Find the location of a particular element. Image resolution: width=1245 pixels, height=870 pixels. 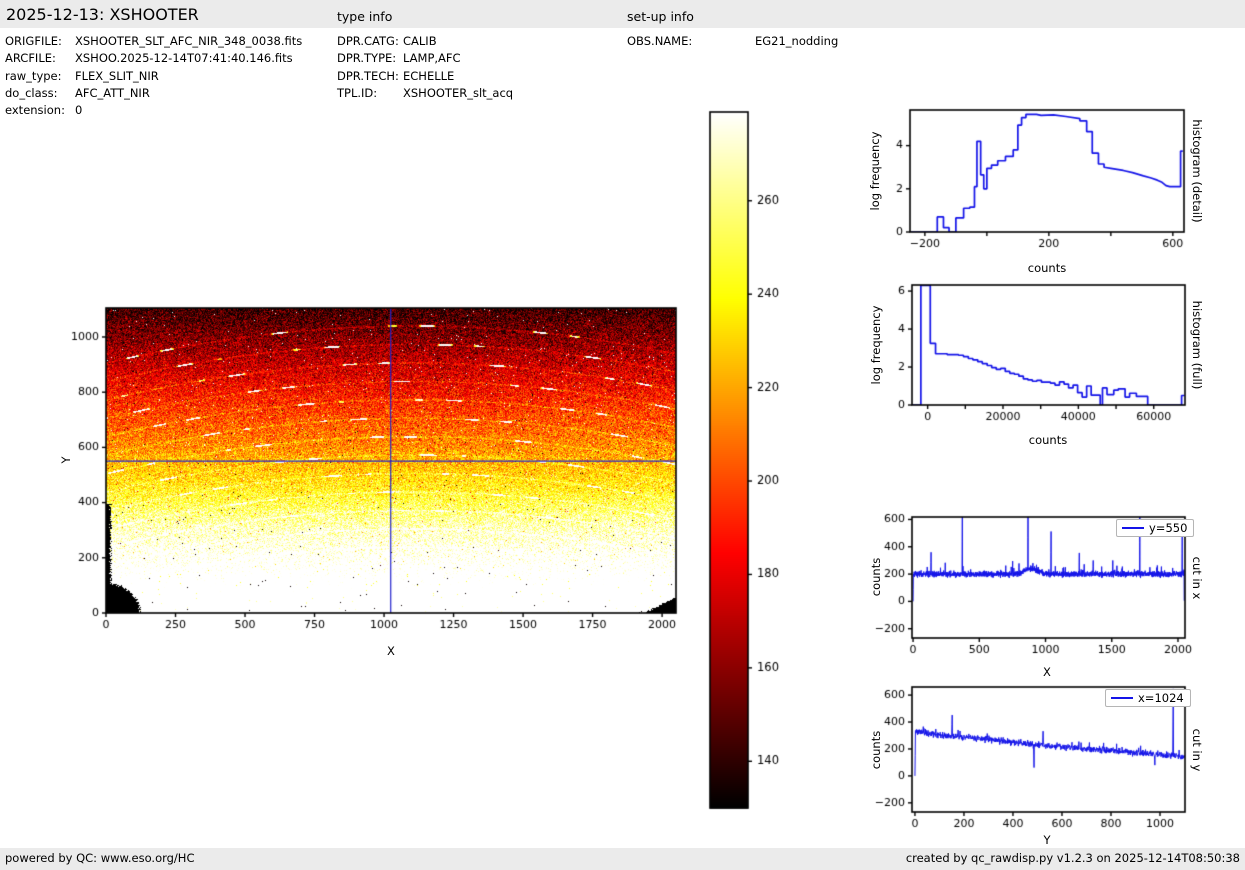

hist-detail-side-title: histogram (detail) is located at coordinates (1197, 171).